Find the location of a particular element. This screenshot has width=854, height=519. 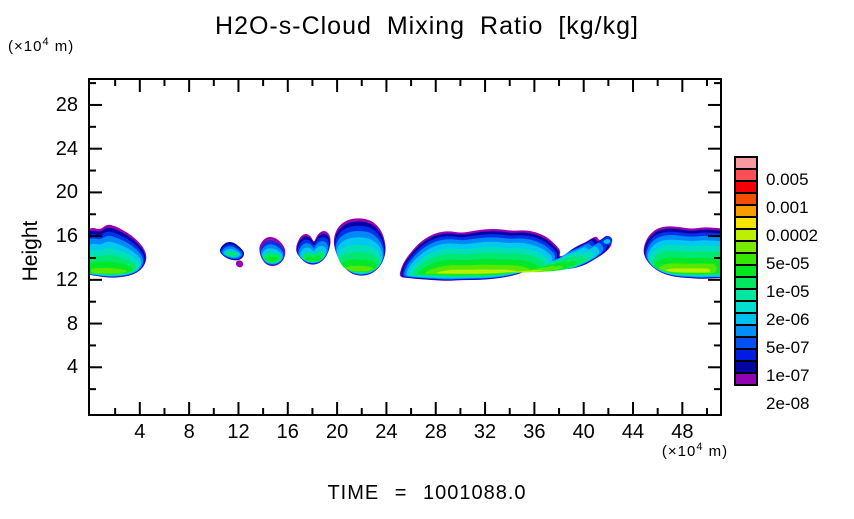

y-tick-label: 28 is located at coordinates (66, 104).